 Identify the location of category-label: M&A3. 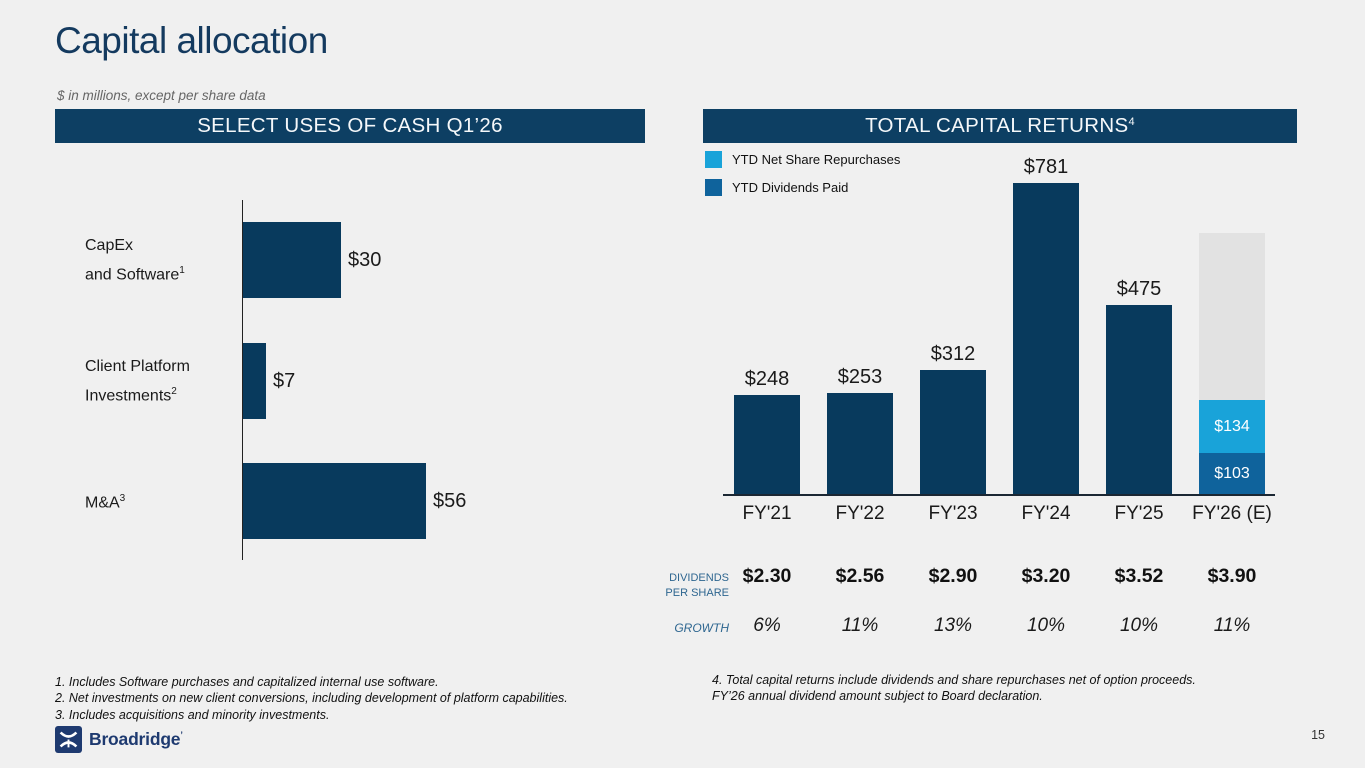
(162, 501).